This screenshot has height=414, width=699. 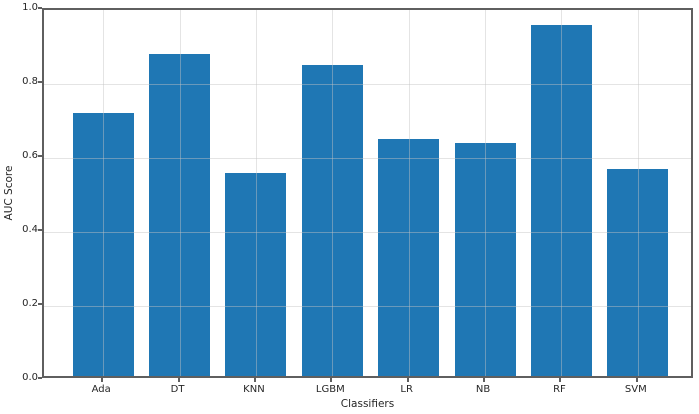 What do you see at coordinates (101, 389) in the screenshot?
I see `x-tick-label-ada: Ada` at bounding box center [101, 389].